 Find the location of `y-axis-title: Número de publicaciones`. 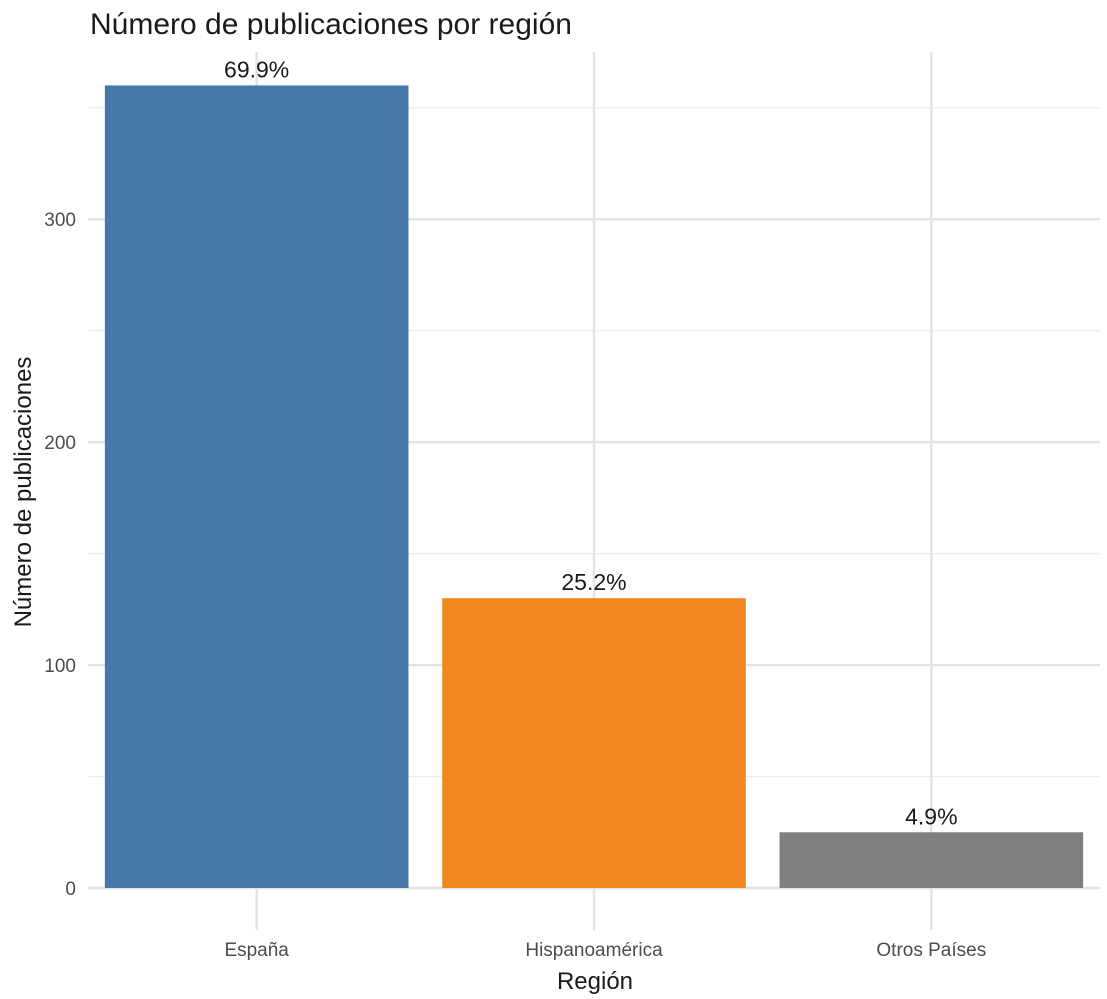

y-axis-title: Número de publicaciones is located at coordinates (23, 492).